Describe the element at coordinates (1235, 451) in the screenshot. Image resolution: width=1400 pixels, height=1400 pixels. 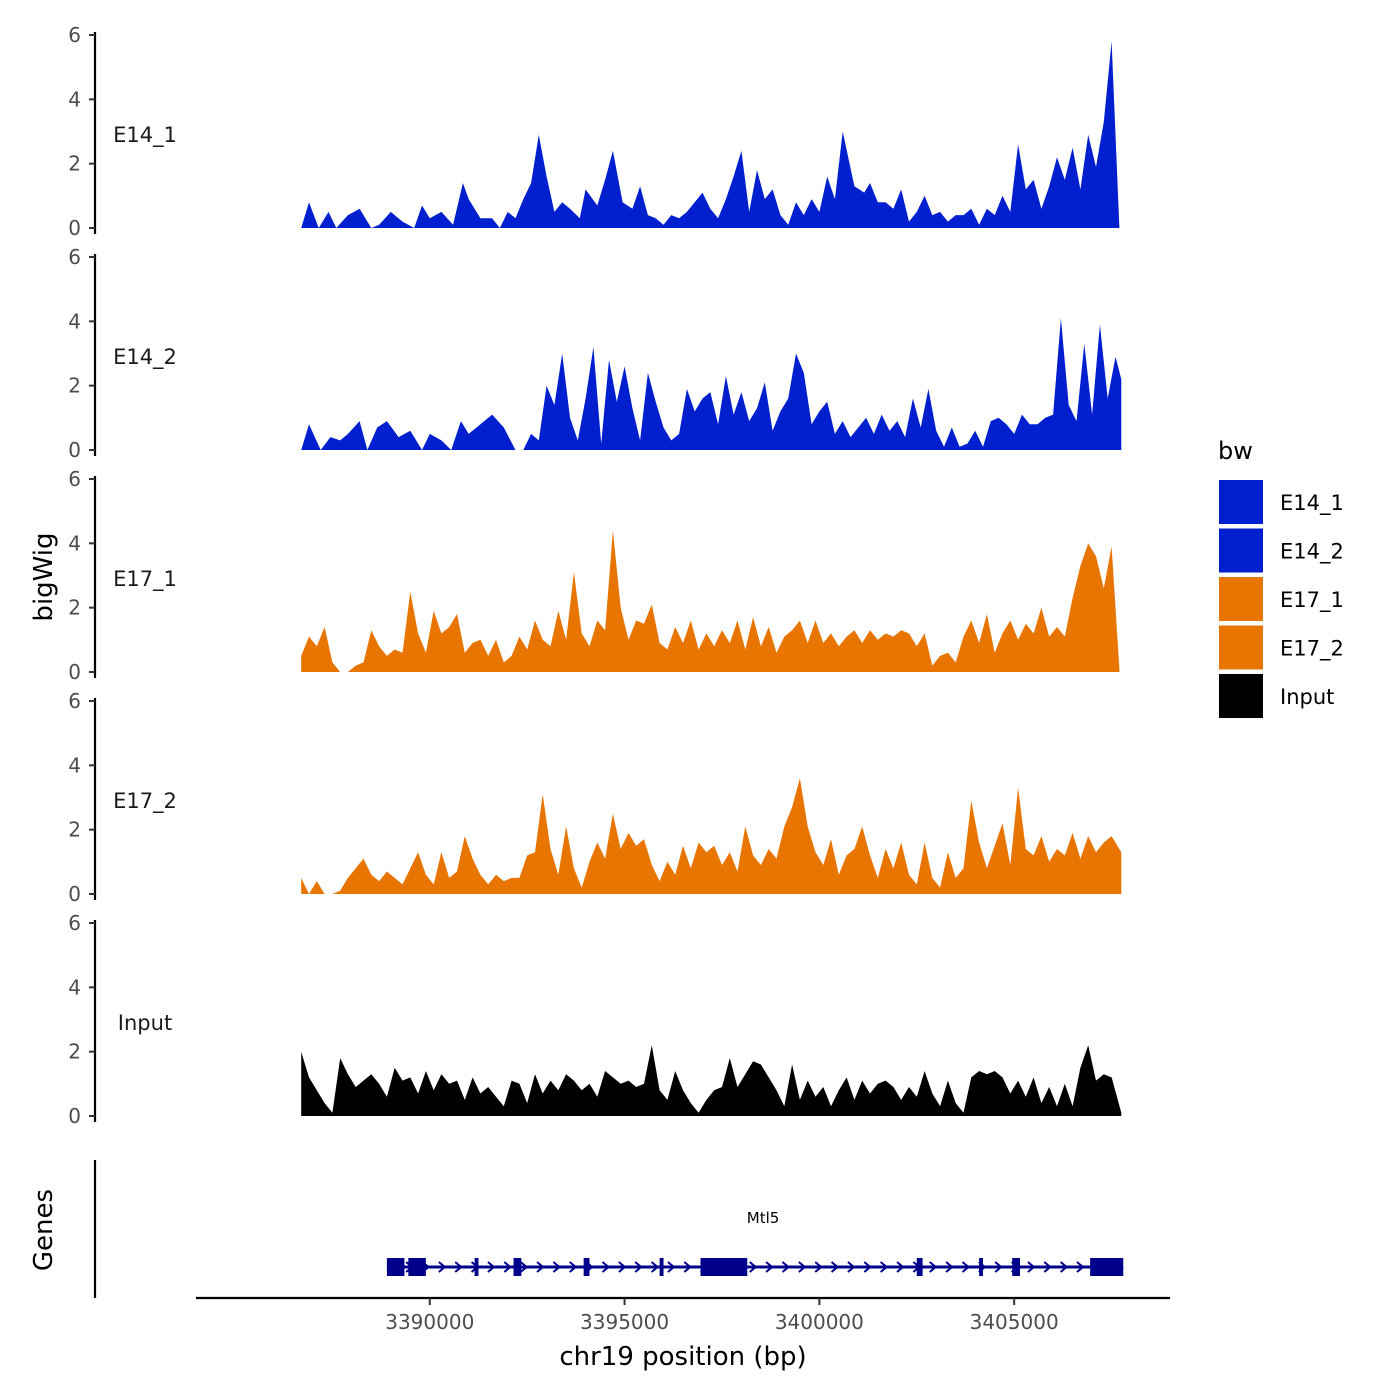
I see `legend-title: bw` at that location.